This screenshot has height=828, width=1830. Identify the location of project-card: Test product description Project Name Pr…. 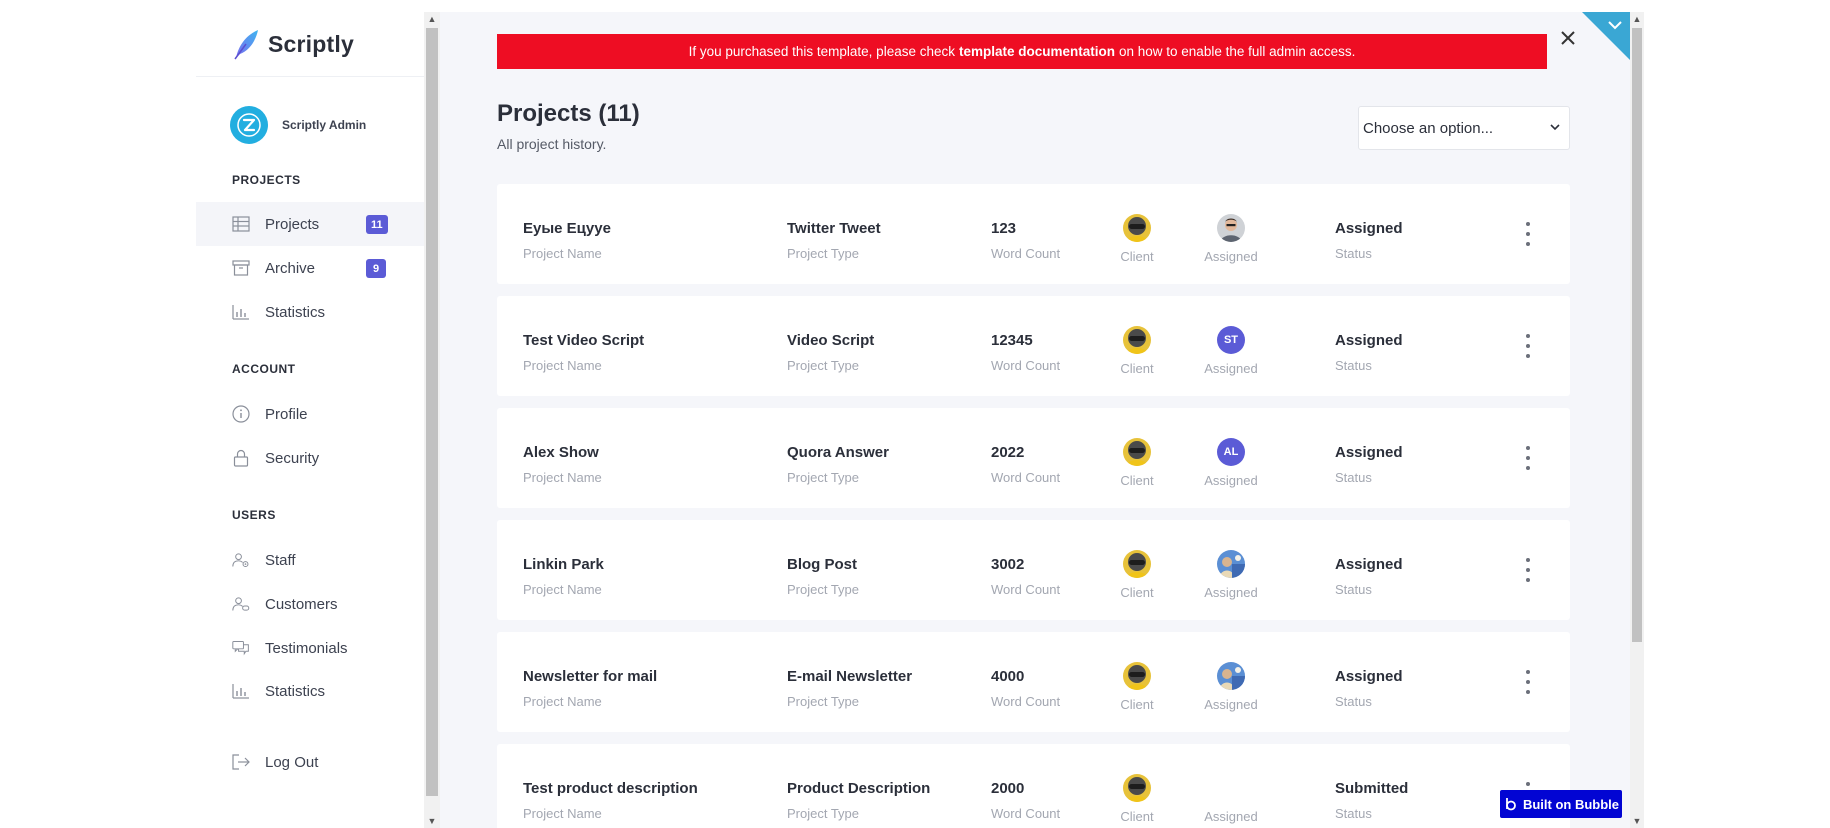
(1033, 786).